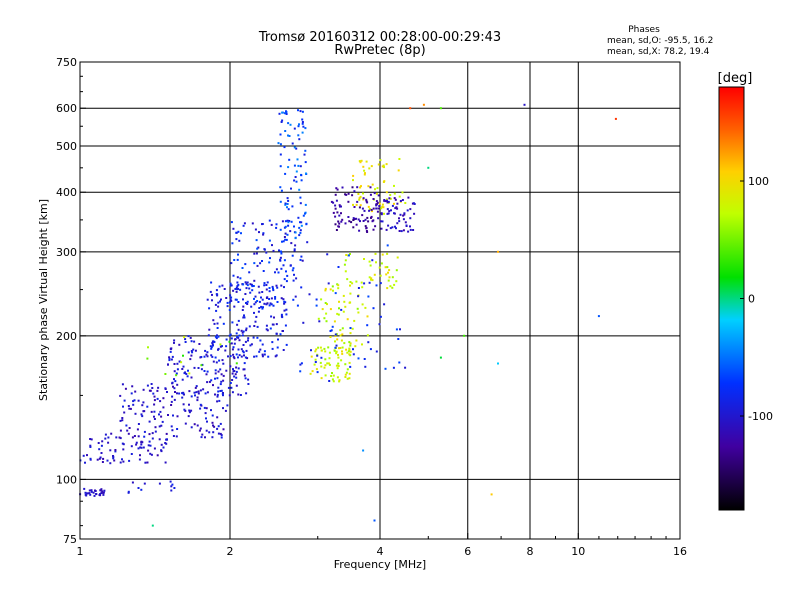 The height and width of the screenshot is (600, 800). Describe the element at coordinates (379, 50) in the screenshot. I see `chart-title-line2: RwPretec (8p)` at that location.